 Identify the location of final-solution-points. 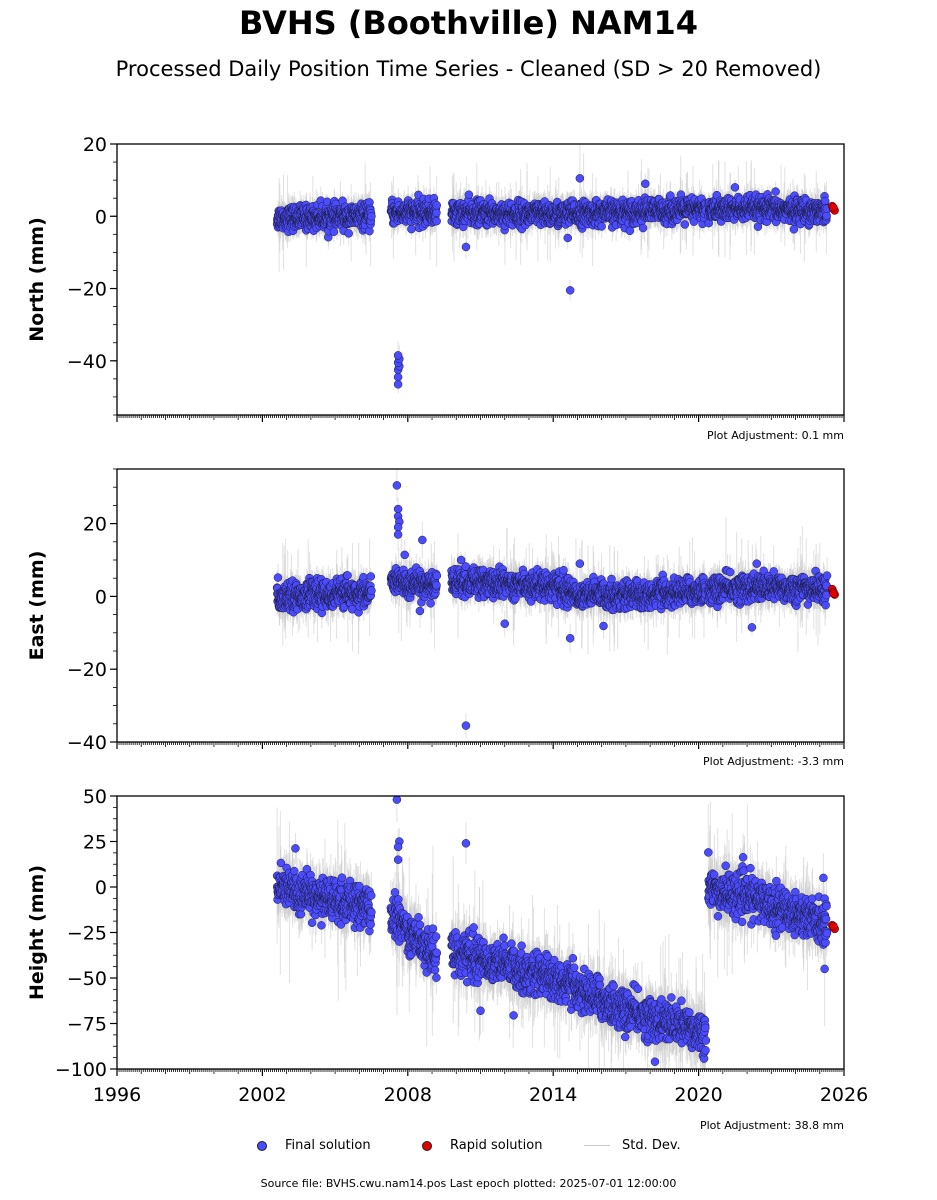
(555, 281).